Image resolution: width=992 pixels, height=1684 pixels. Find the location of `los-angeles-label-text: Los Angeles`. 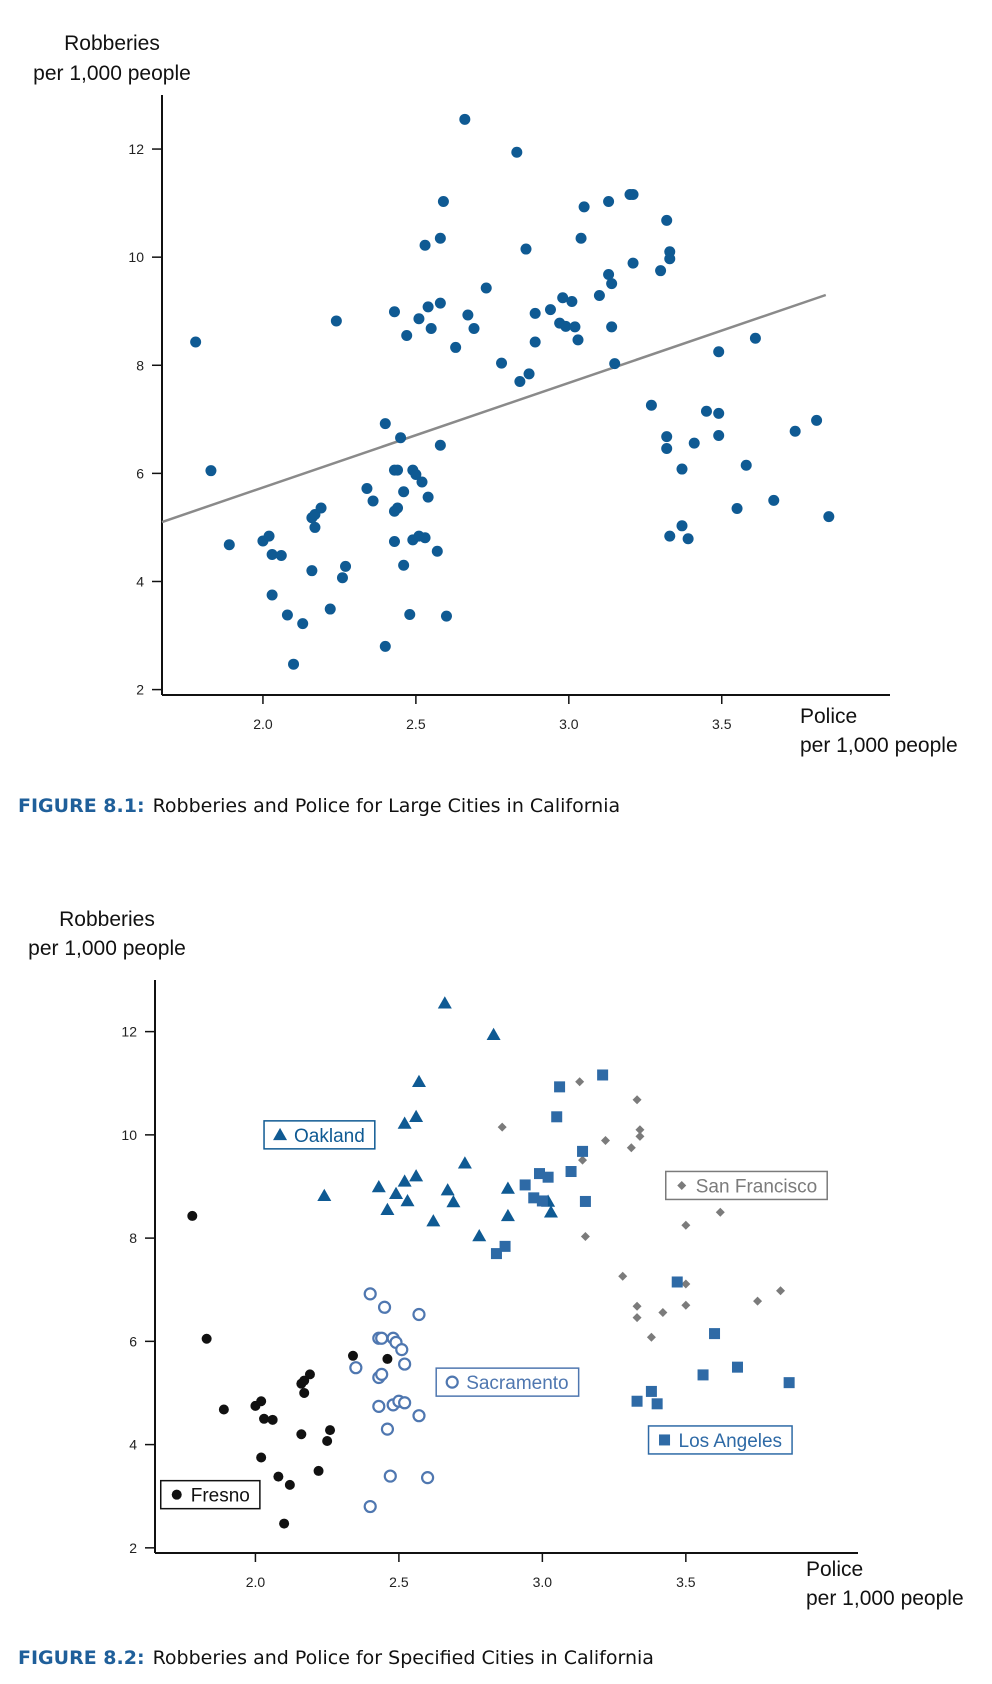

los-angeles-label-text: Los Angeles is located at coordinates (731, 1441).